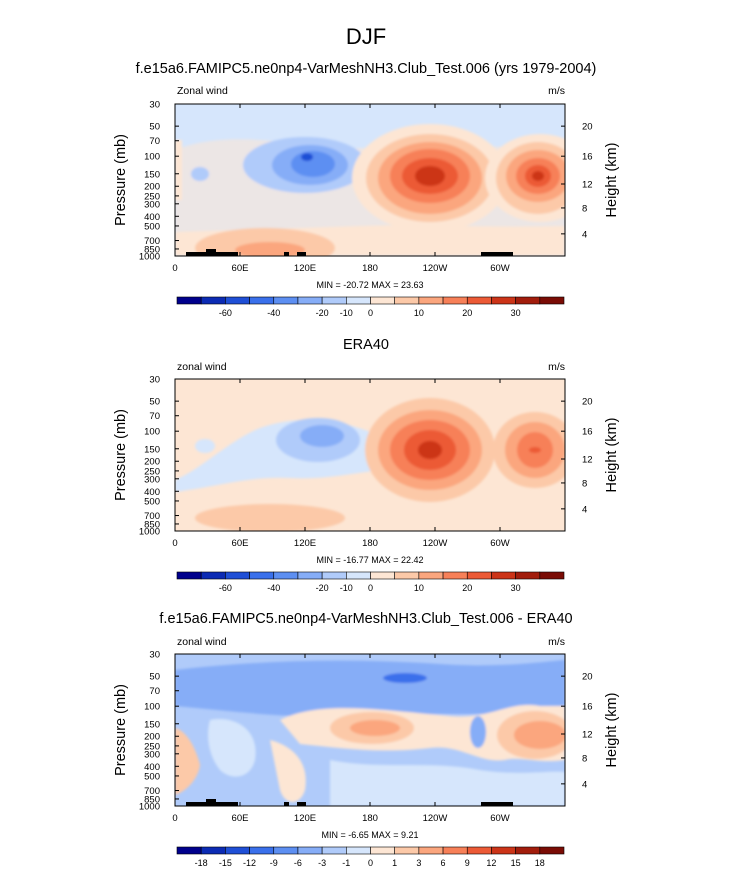 The height and width of the screenshot is (876, 733). I want to click on y-axis-label: Pressure (mb), so click(121, 730).